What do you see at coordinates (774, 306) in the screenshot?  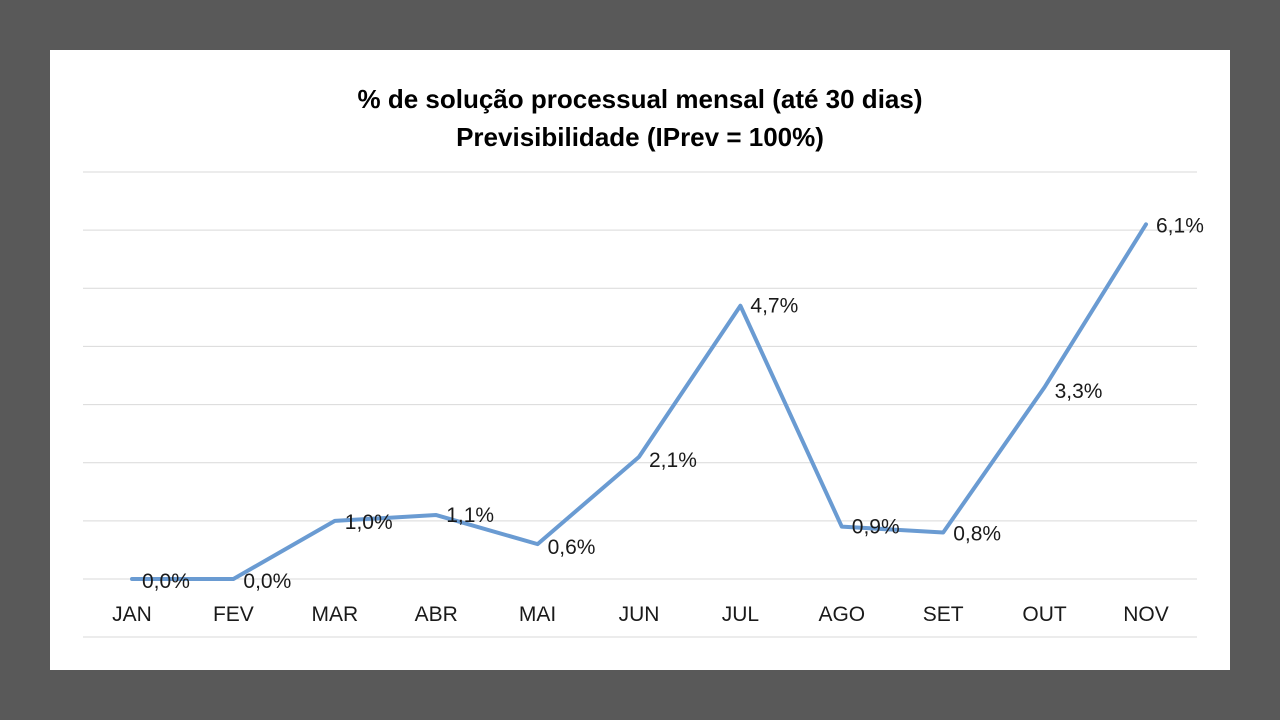 I see `data-label: 4,7%` at bounding box center [774, 306].